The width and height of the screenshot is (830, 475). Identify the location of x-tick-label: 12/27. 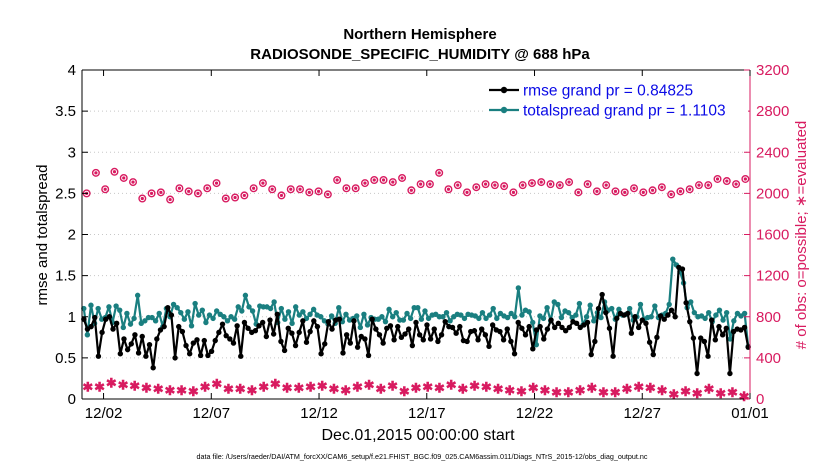
(642, 413).